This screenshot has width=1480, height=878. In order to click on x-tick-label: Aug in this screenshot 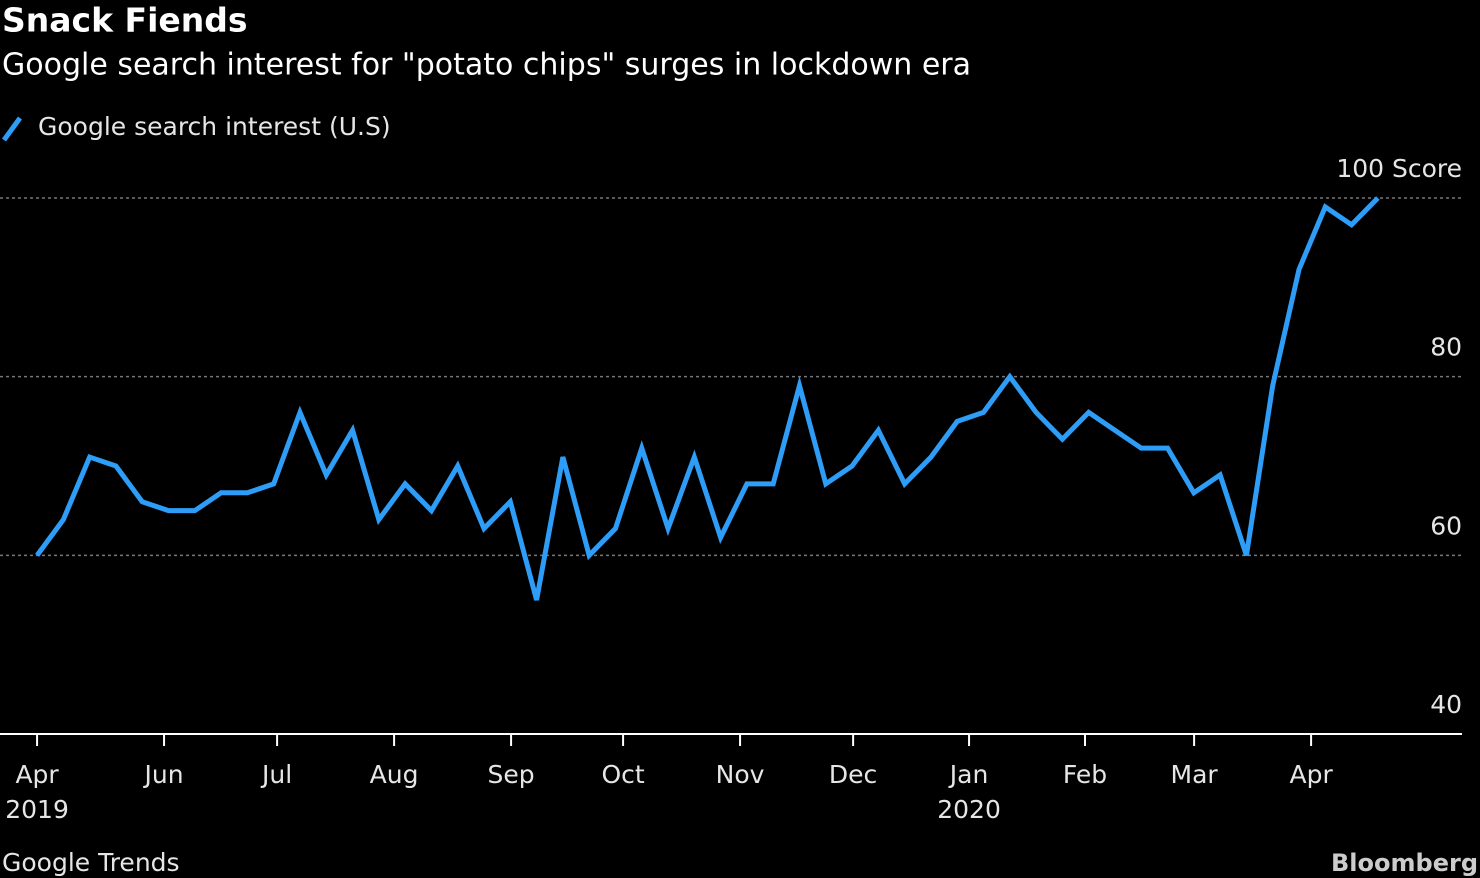, I will do `click(394, 774)`.